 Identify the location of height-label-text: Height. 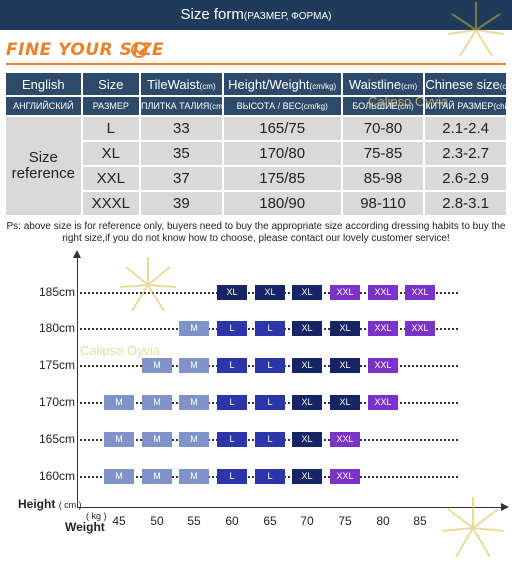
(37, 504).